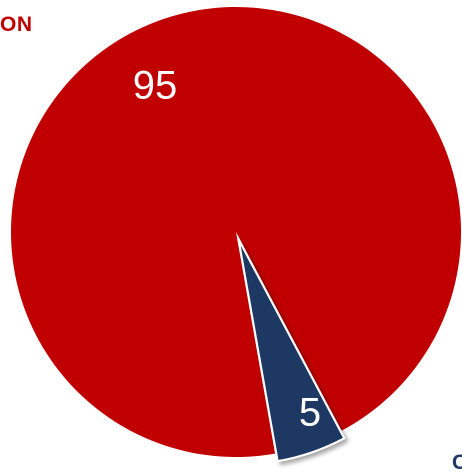 The width and height of the screenshot is (462, 476). Describe the element at coordinates (16, 24) in the screenshot. I see `series-label-on: ON` at that location.